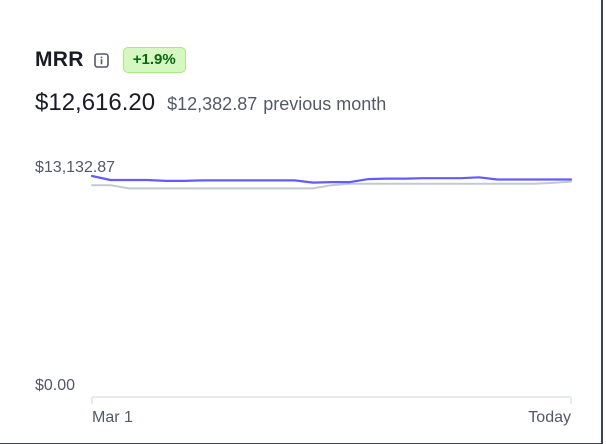  Describe the element at coordinates (59, 59) in the screenshot. I see `metric-title: MRR` at that location.